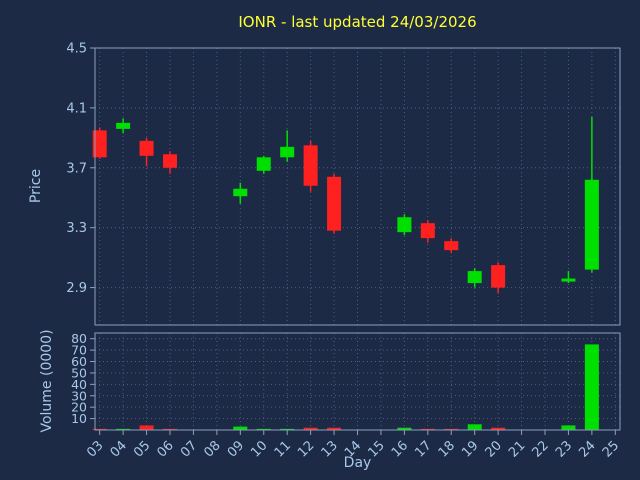 Image resolution: width=640 pixels, height=480 pixels. What do you see at coordinates (79, 350) in the screenshot?
I see `volume-tick-label: 70` at bounding box center [79, 350].